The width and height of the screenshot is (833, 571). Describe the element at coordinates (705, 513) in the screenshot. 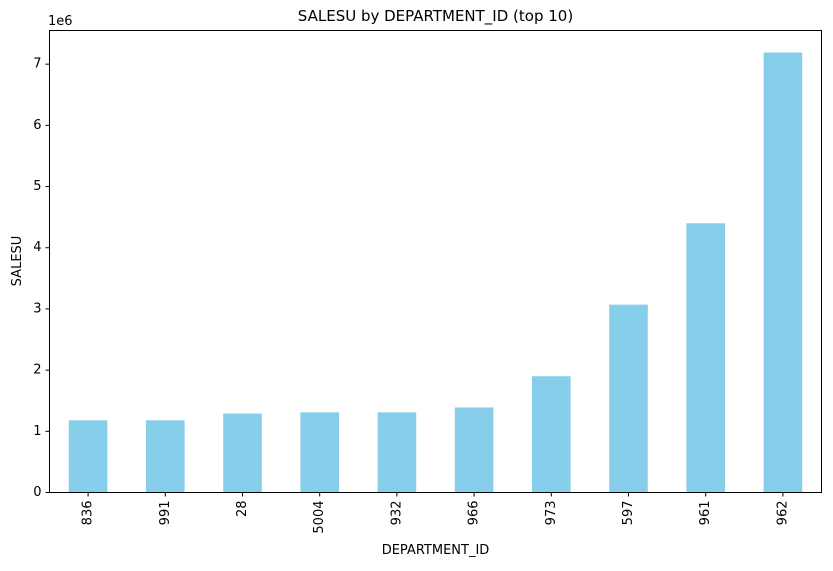

I see `x-tick-label: 961` at that location.